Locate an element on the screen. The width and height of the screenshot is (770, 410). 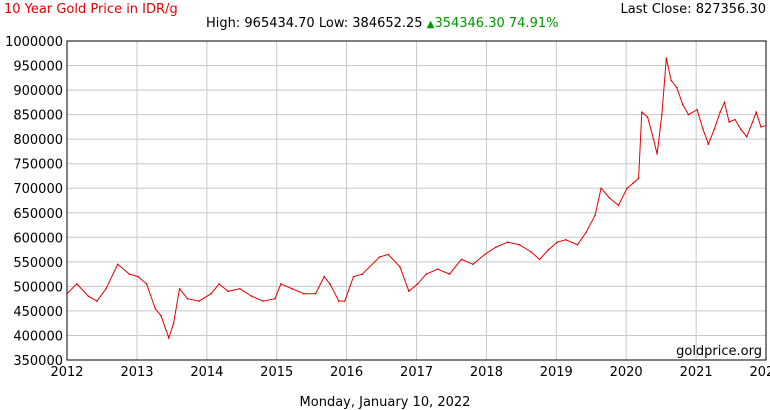
y-tick-label: 850000 is located at coordinates (38, 116).